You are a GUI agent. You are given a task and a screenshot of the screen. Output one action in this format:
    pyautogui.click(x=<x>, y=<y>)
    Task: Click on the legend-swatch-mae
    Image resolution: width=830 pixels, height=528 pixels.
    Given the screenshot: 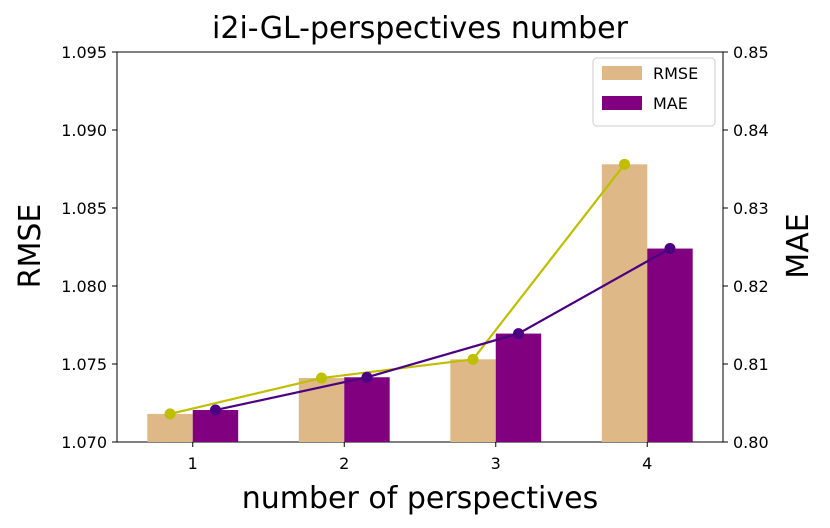 What is the action you would take?
    pyautogui.click(x=622, y=103)
    